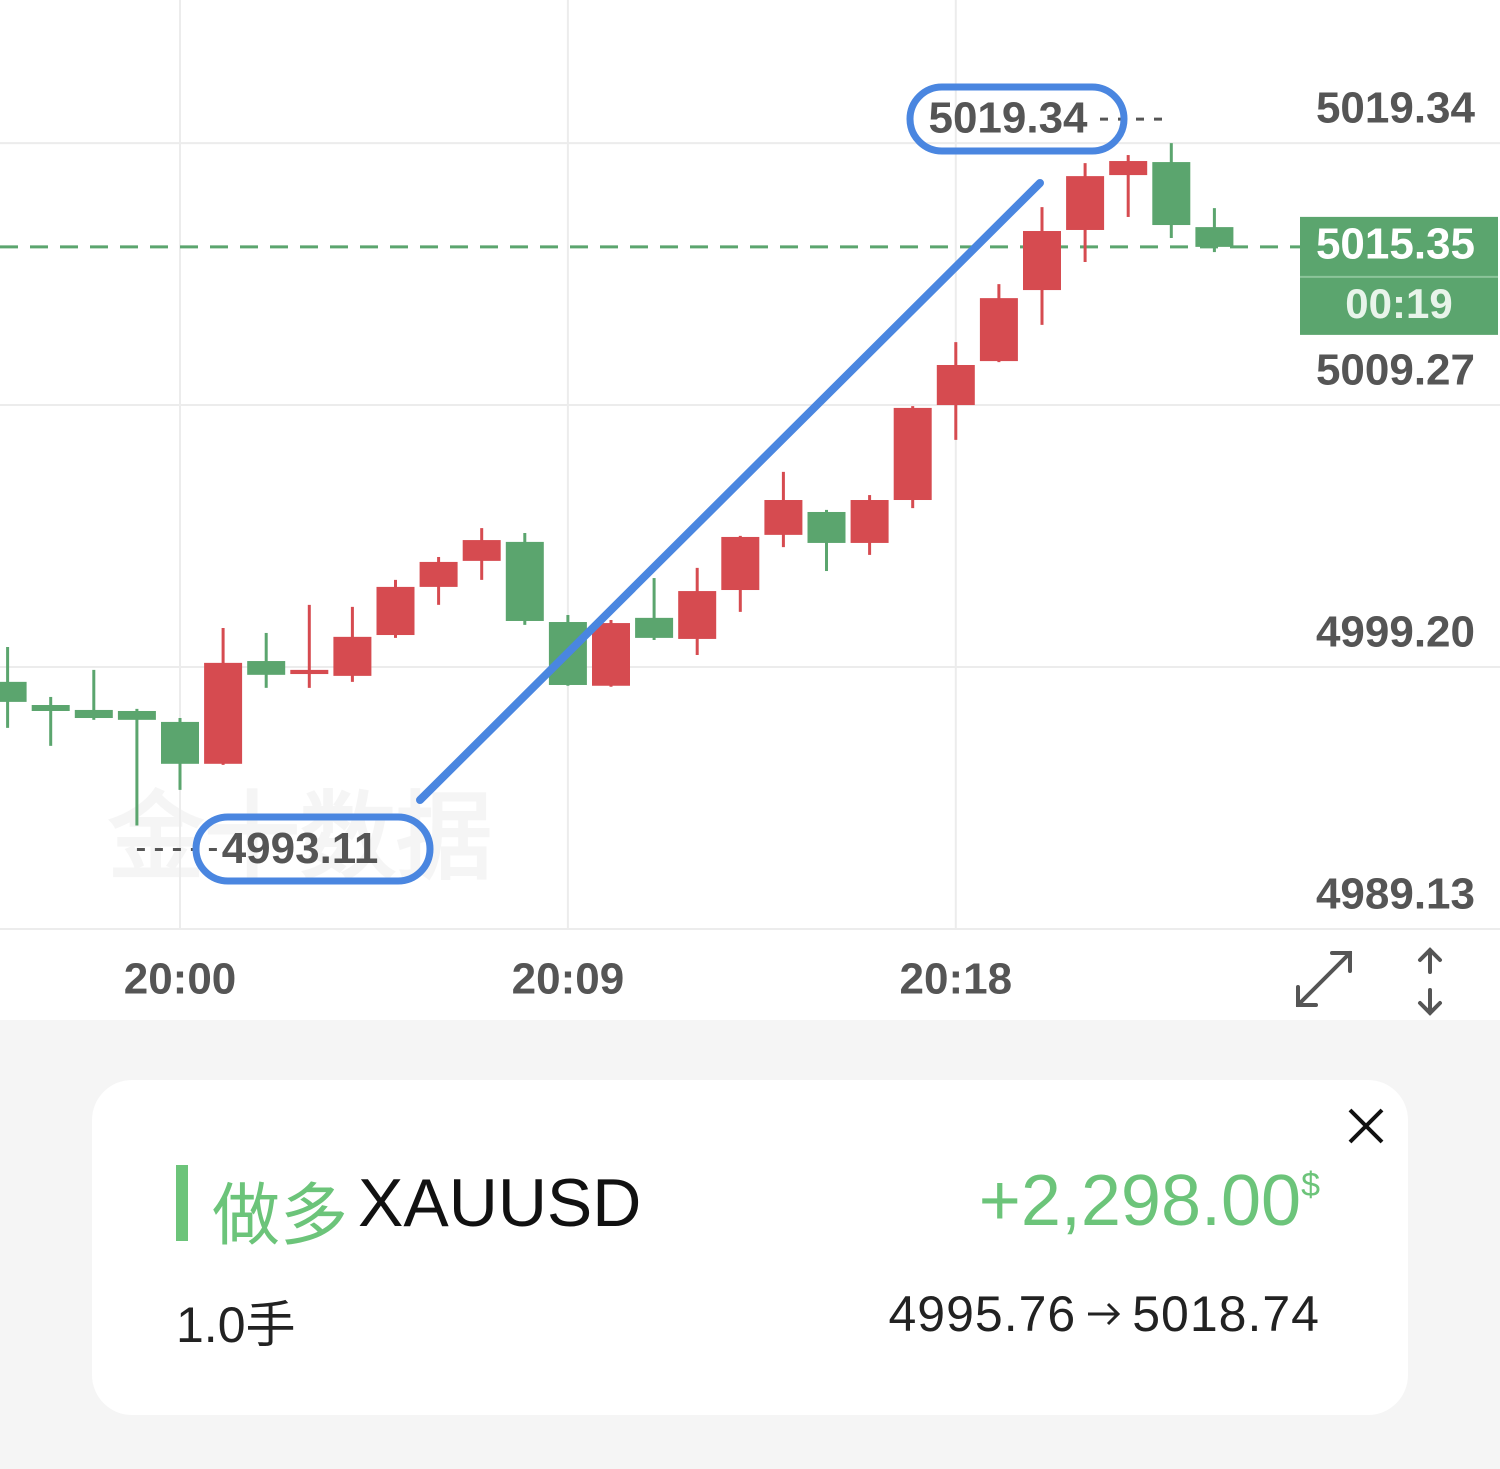  Describe the element at coordinates (1395, 894) in the screenshot. I see `y-tick-label: 4989.13` at that location.